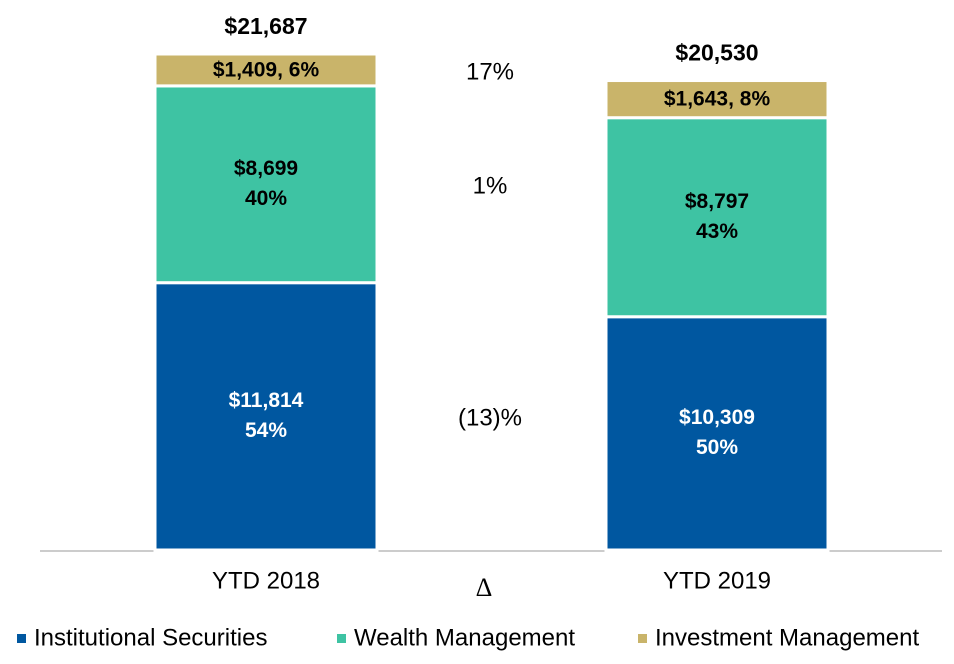  What do you see at coordinates (150, 637) in the screenshot?
I see `legend-label: Institutional Securities` at bounding box center [150, 637].